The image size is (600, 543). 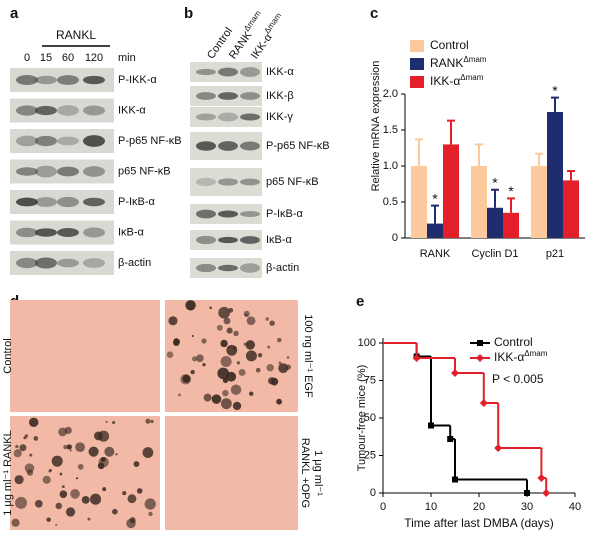 What do you see at coordinates (395, 238) in the screenshot?
I see `y-tick-label: 0` at bounding box center [395, 238].